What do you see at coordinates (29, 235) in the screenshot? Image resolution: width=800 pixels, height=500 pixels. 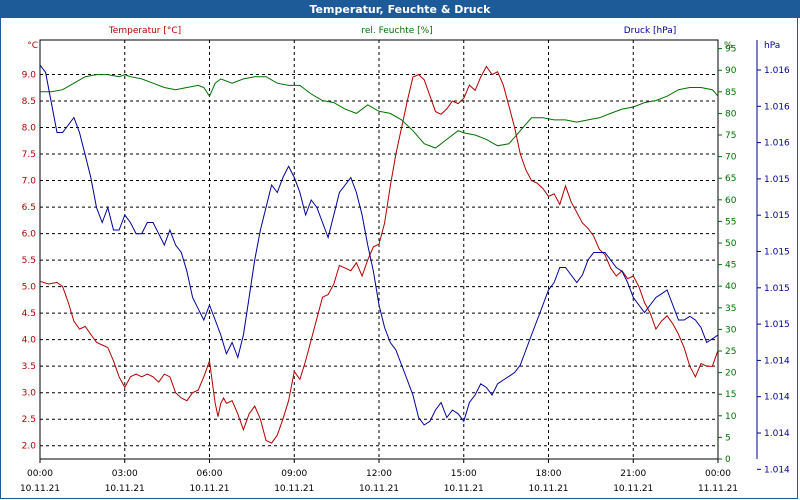 I see `temperature-tick-label: 6.0` at bounding box center [29, 235].